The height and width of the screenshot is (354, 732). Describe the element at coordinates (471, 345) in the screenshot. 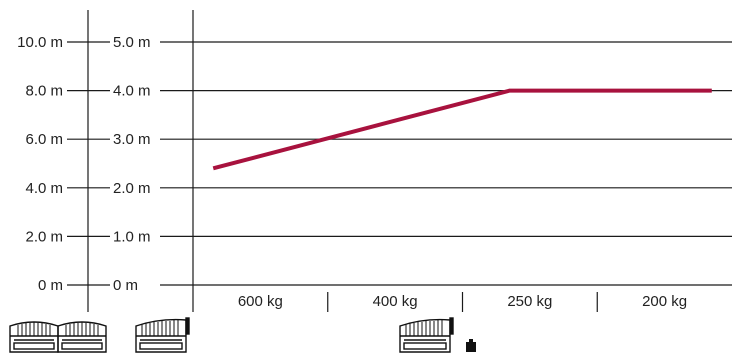

I see `weight-icon` at that location.